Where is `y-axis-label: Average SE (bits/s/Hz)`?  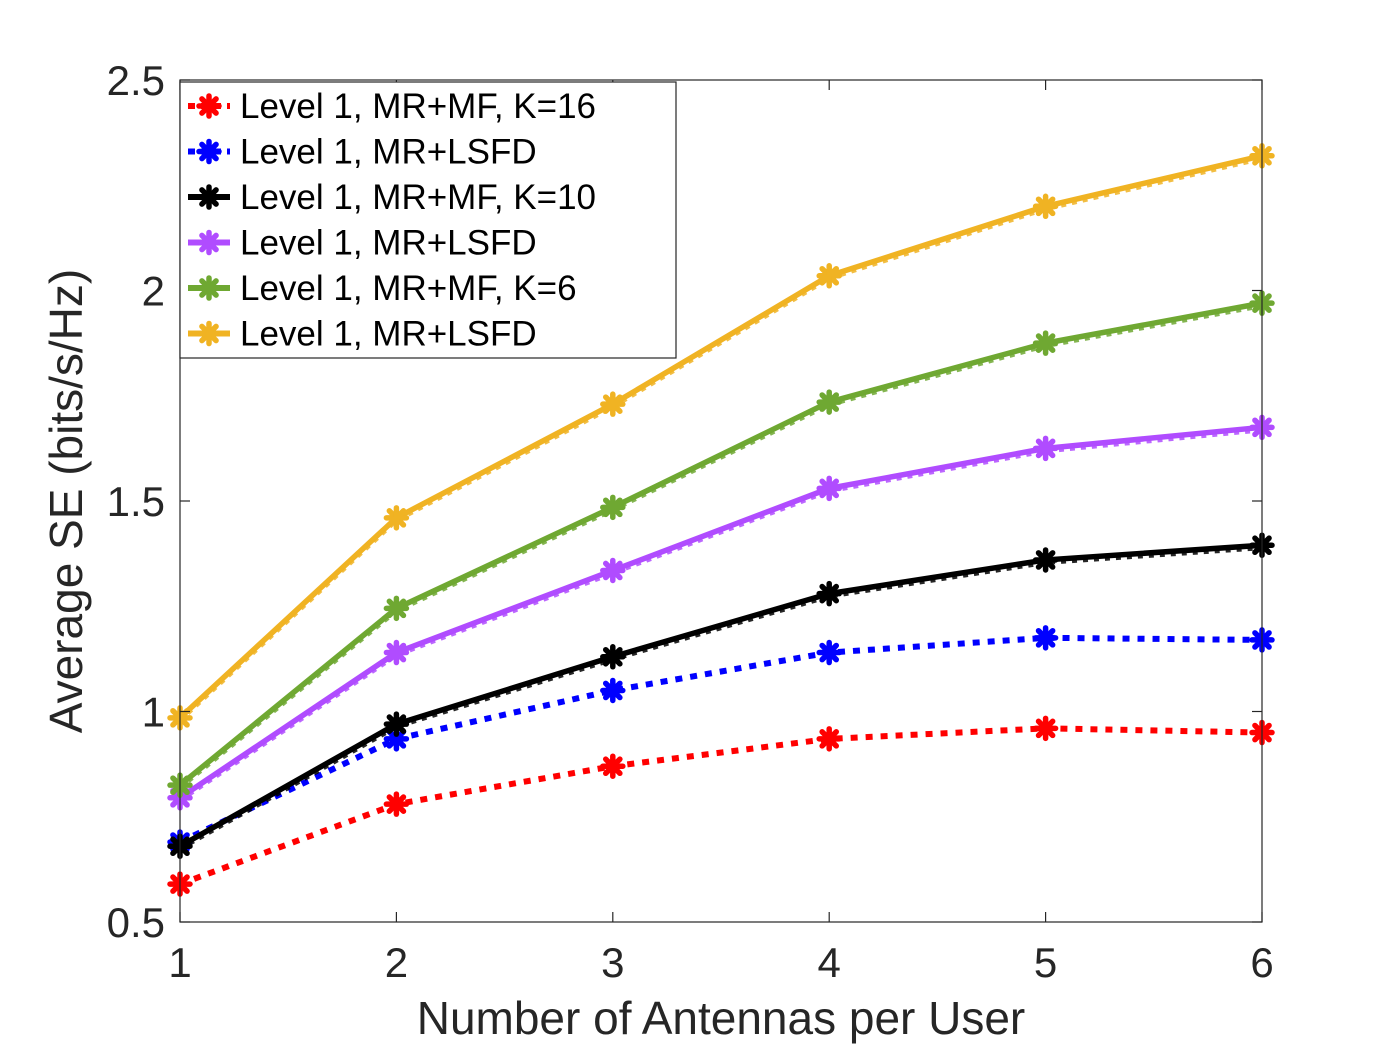 y-axis-label: Average SE (bits/s/Hz) is located at coordinates (66, 501).